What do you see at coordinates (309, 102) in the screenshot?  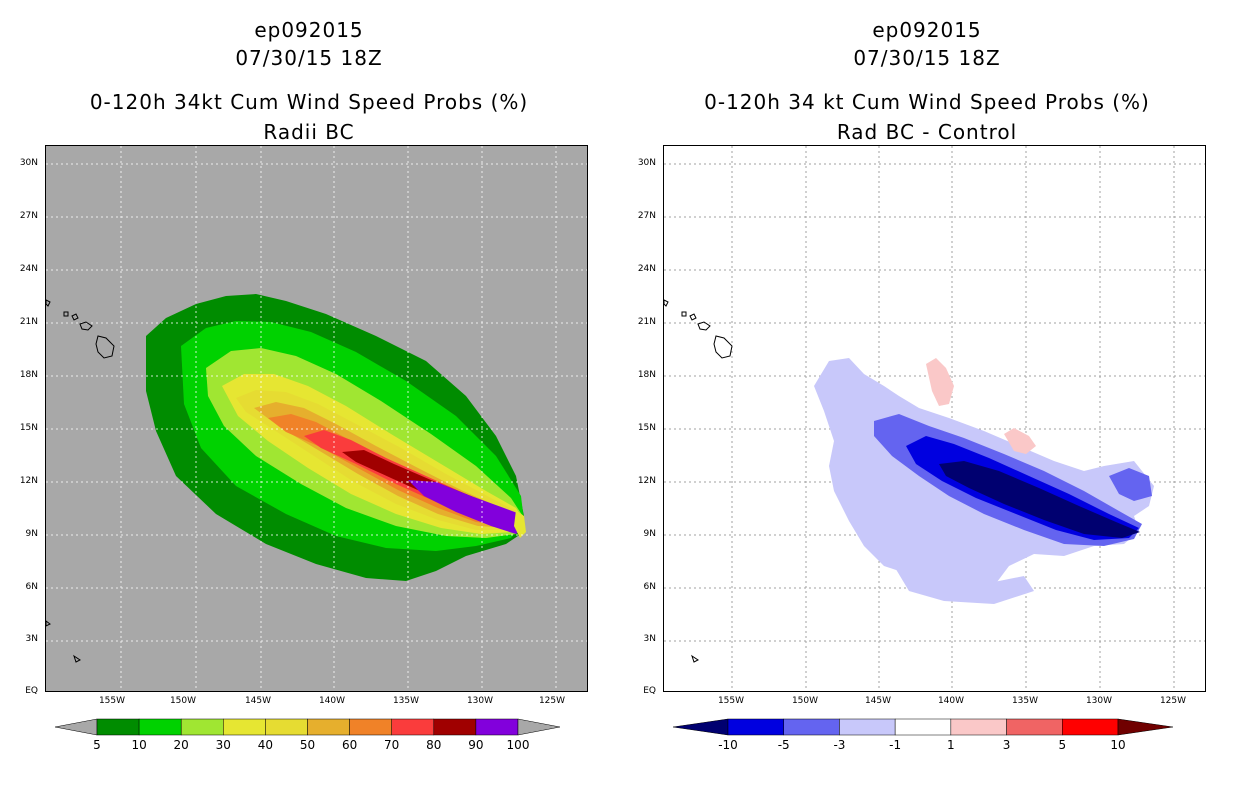 I see `chart-title: 0-120h 34kt Cum Wind Speed Probs (%)` at bounding box center [309, 102].